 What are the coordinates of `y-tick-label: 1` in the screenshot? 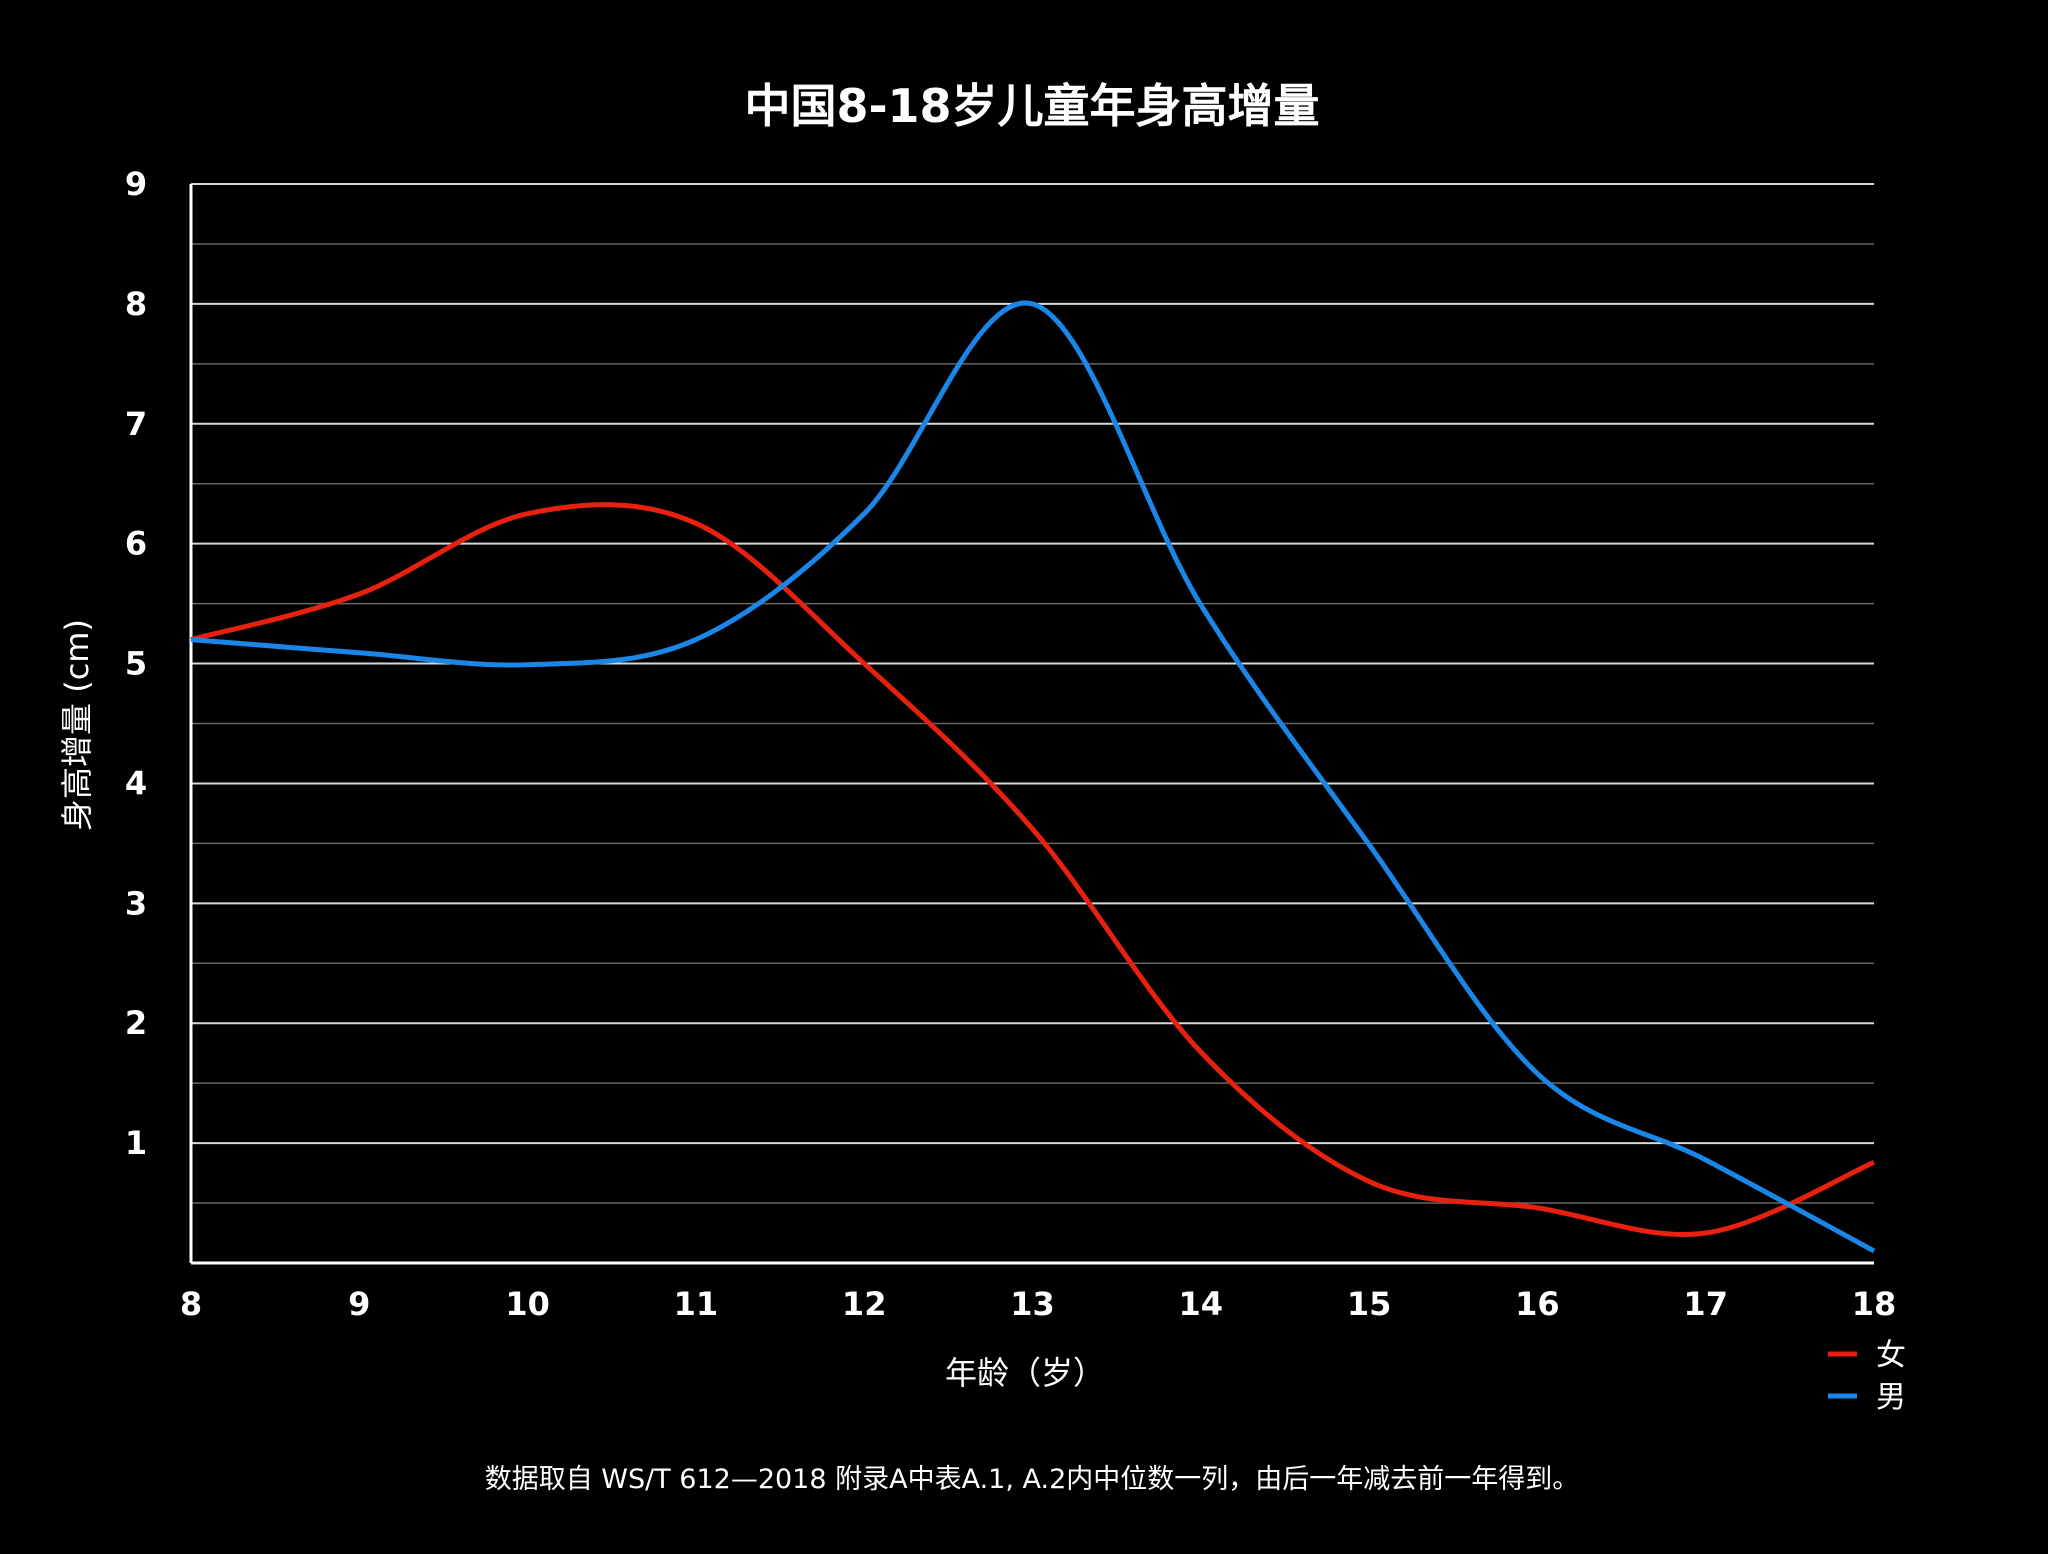 It's located at (136, 1143).